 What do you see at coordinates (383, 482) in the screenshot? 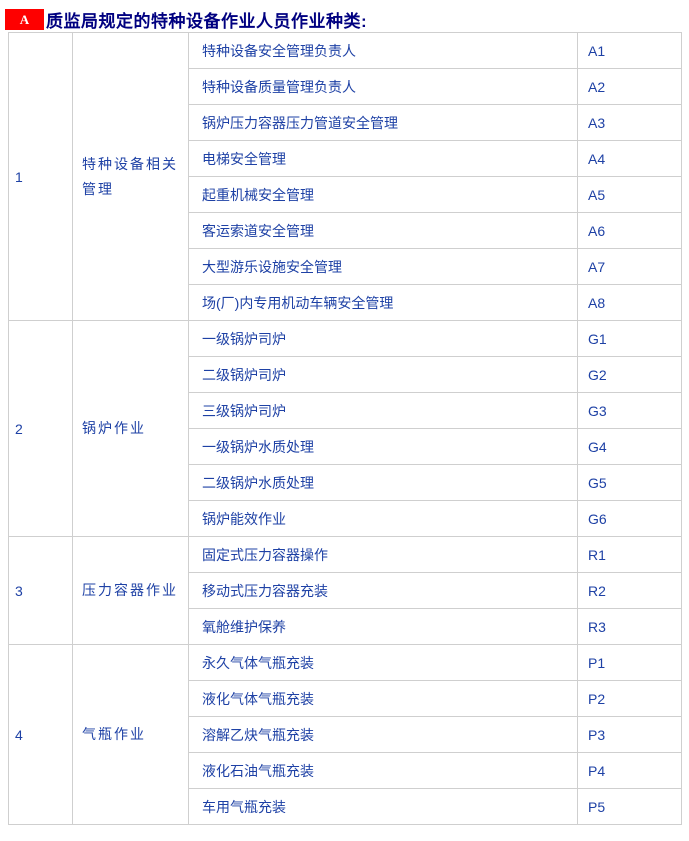
I see `item-name-cell: 二级锅炉水质处理` at bounding box center [383, 482].